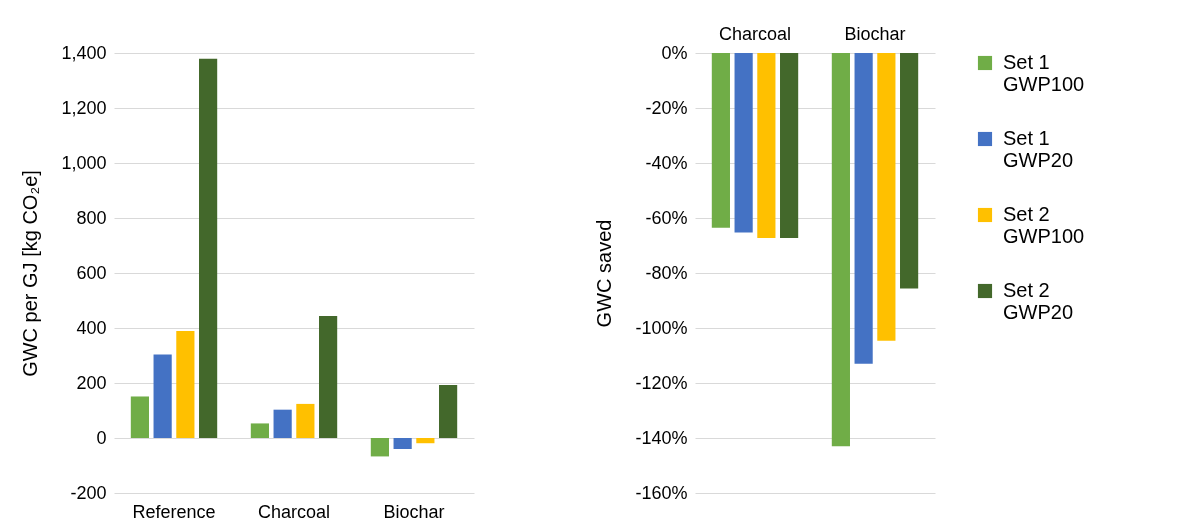 This screenshot has height=530, width=1204. Describe the element at coordinates (661, 492) in the screenshot. I see `y-tick-label: -160%` at that location.